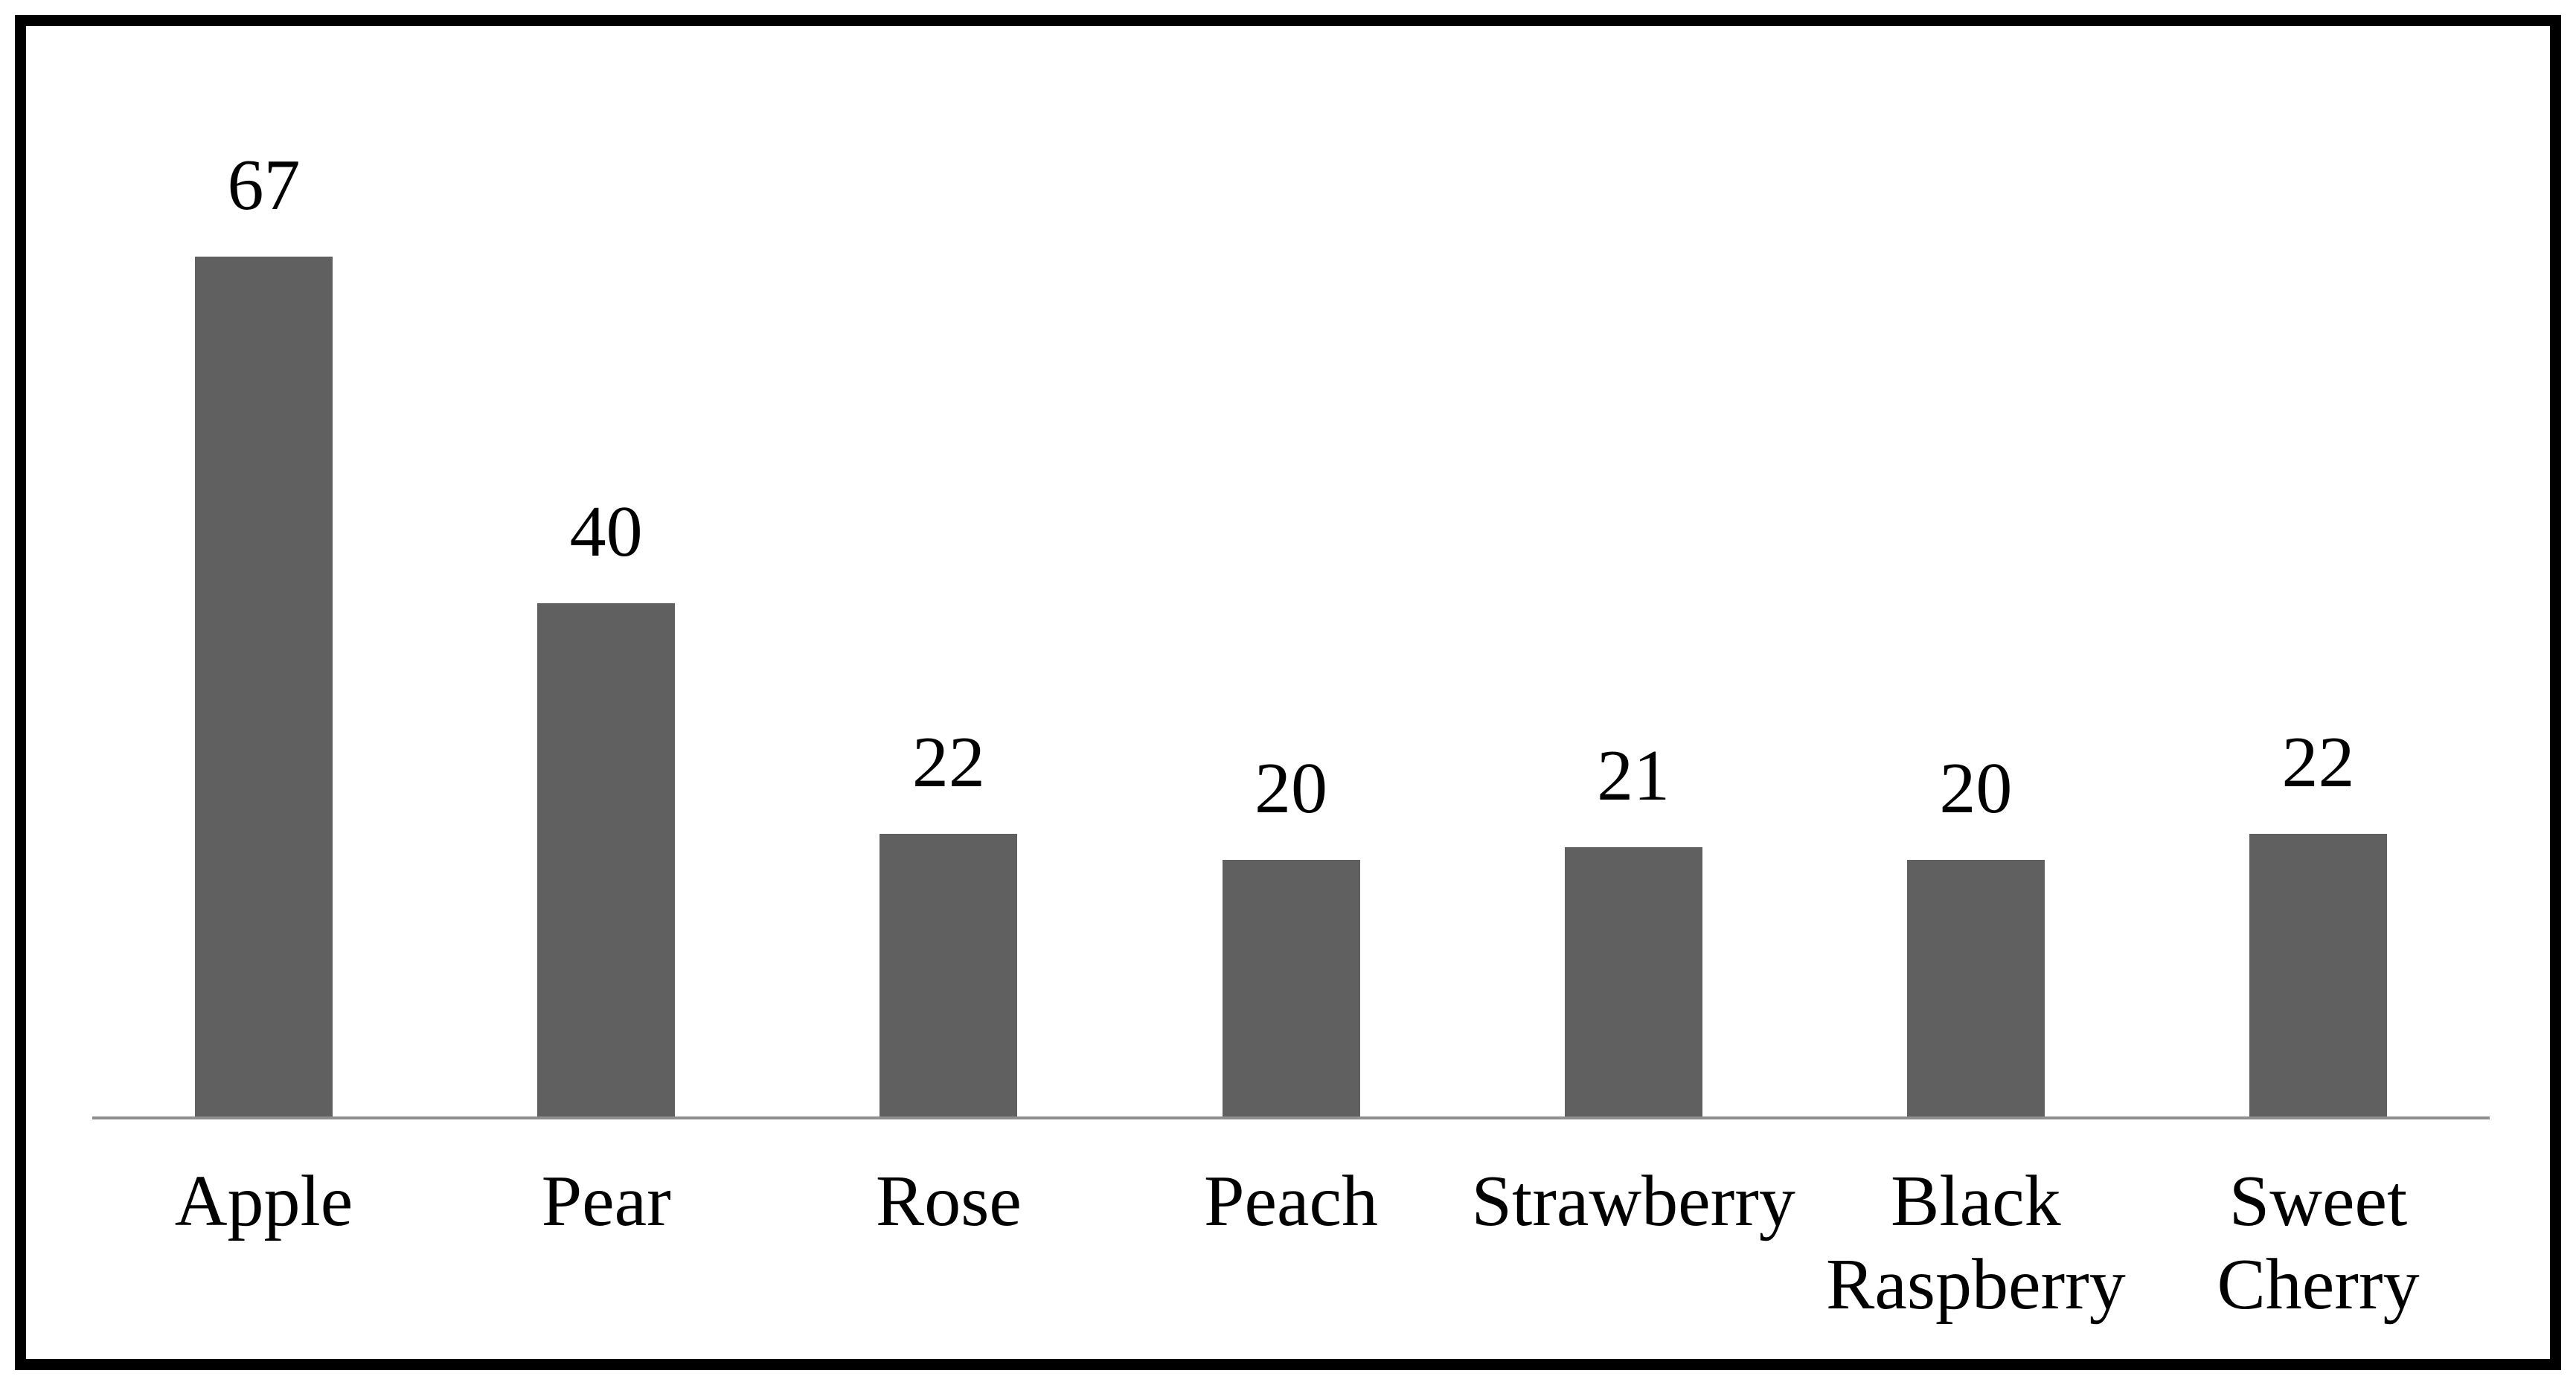 This screenshot has width=2576, height=1385. What do you see at coordinates (1976, 788) in the screenshot?
I see `bar-value-label-black-raspberry: 20` at bounding box center [1976, 788].